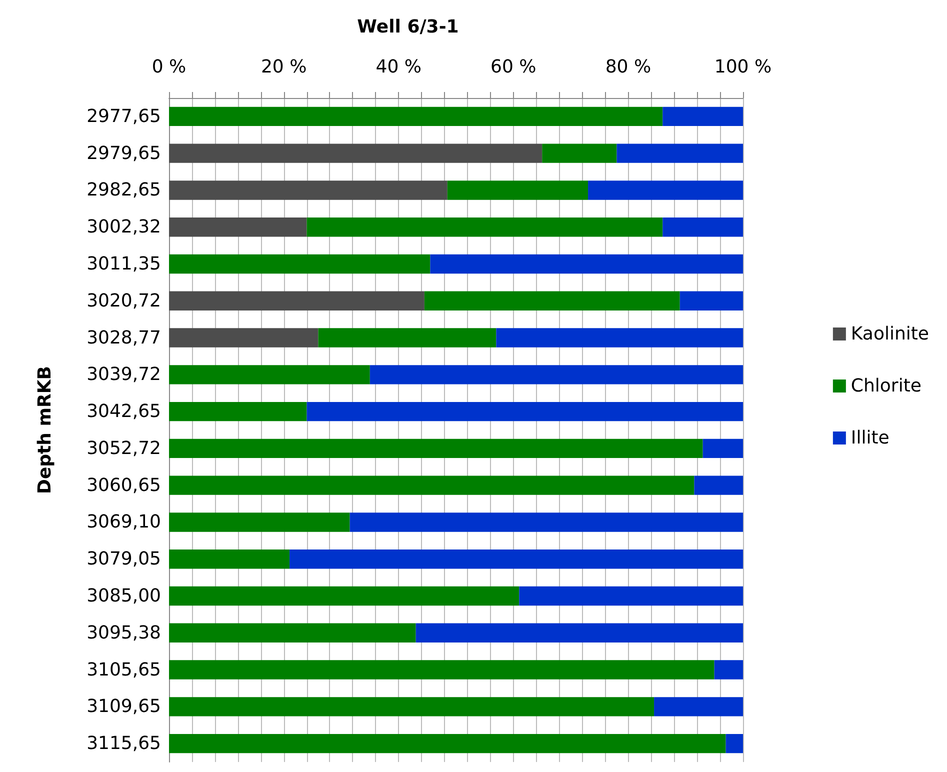 The width and height of the screenshot is (947, 772). I want to click on y-tick-label: 3085,00, so click(123, 596).